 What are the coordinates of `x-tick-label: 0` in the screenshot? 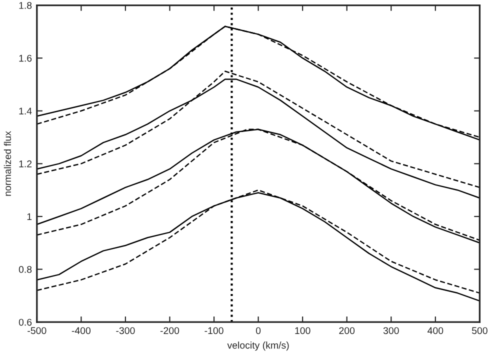 It's located at (258, 330).